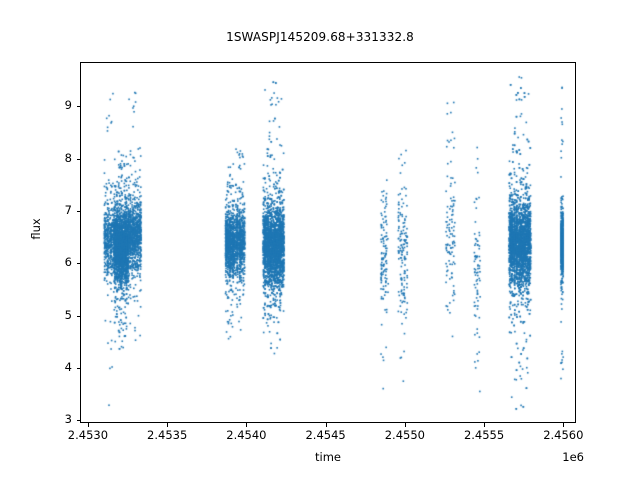 The image size is (640, 480). What do you see at coordinates (484, 435) in the screenshot?
I see `x-tick-label: 2.4555` at bounding box center [484, 435].